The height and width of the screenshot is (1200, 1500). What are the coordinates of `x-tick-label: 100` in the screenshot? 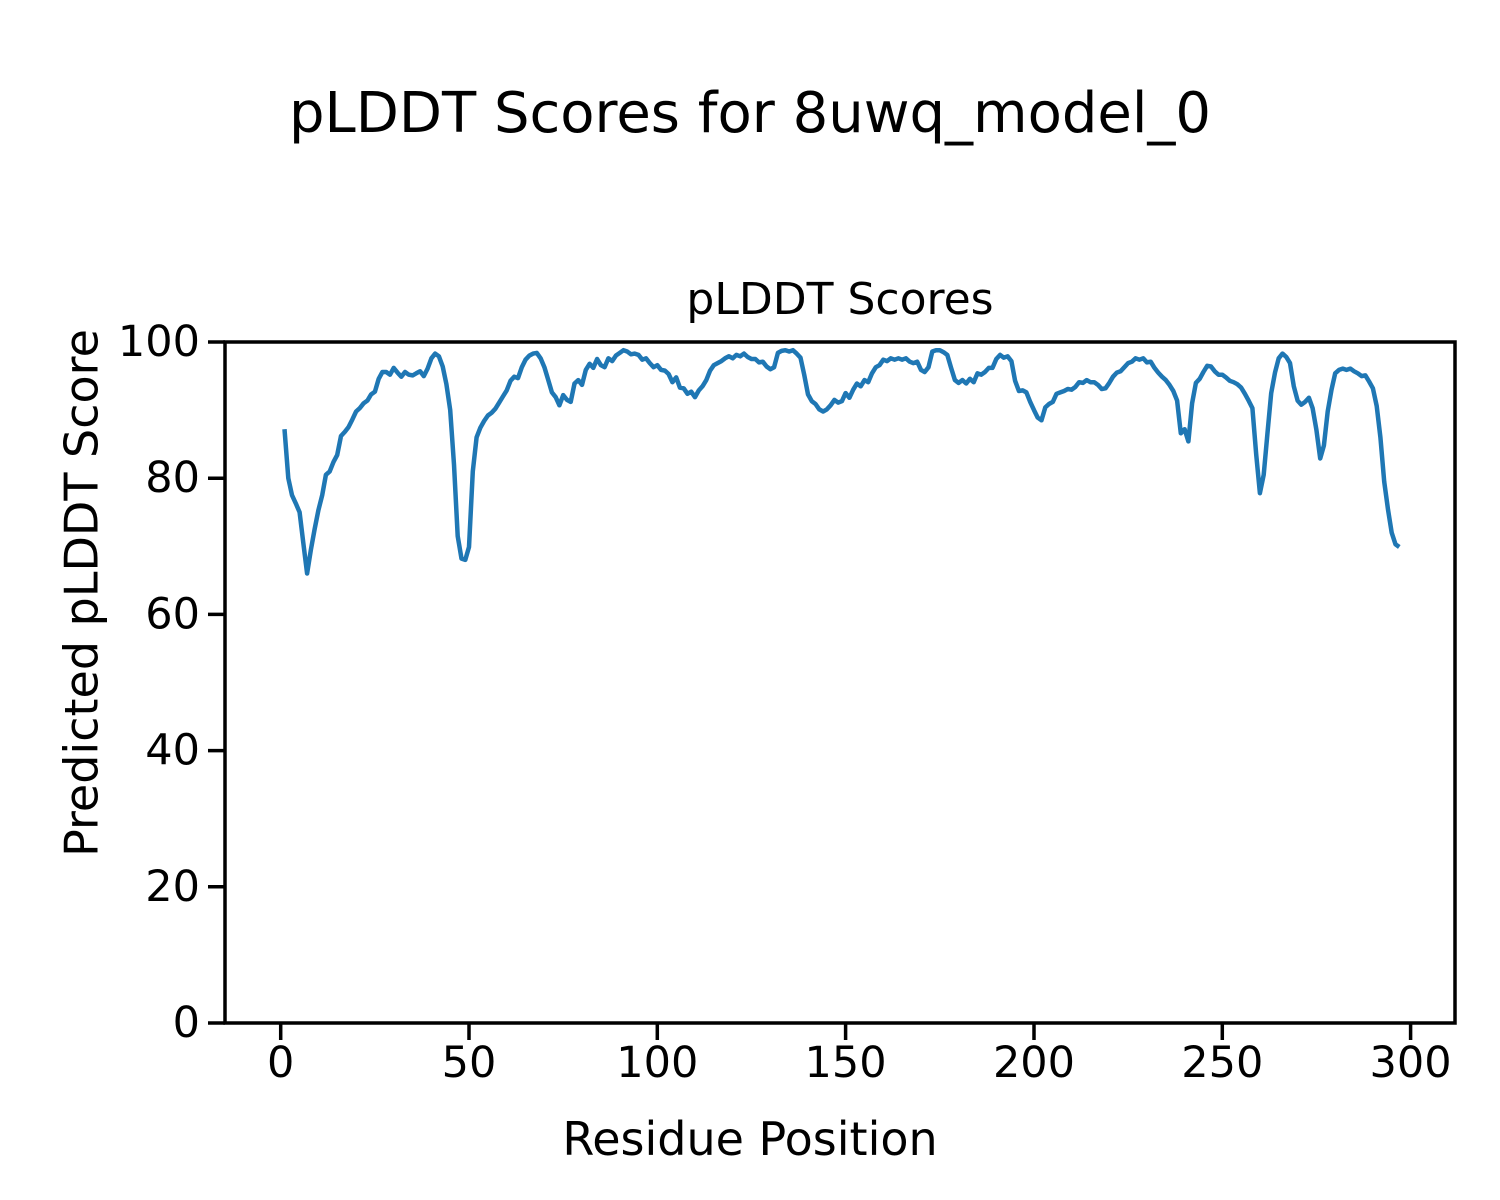 It's located at (657, 1063).